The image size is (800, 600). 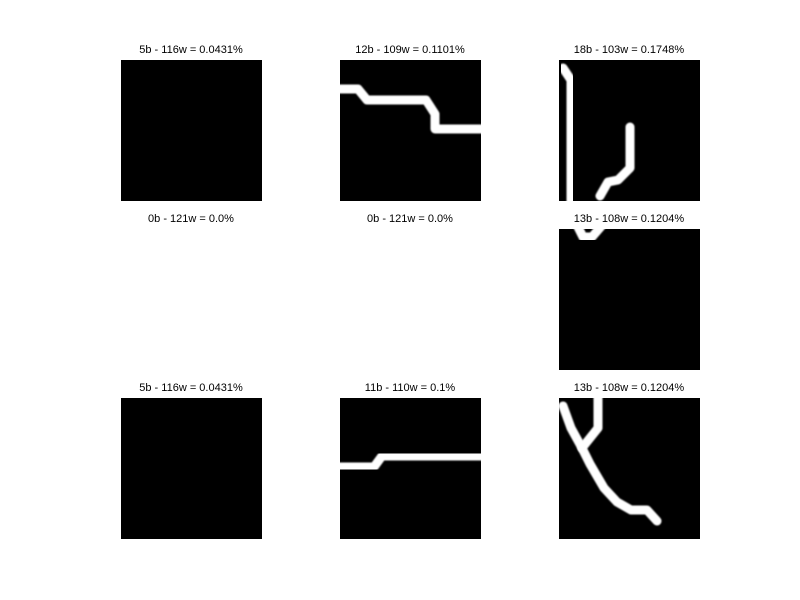 I want to click on tile-9-title: 13b - 108w = 0.1204%, so click(x=629, y=388).